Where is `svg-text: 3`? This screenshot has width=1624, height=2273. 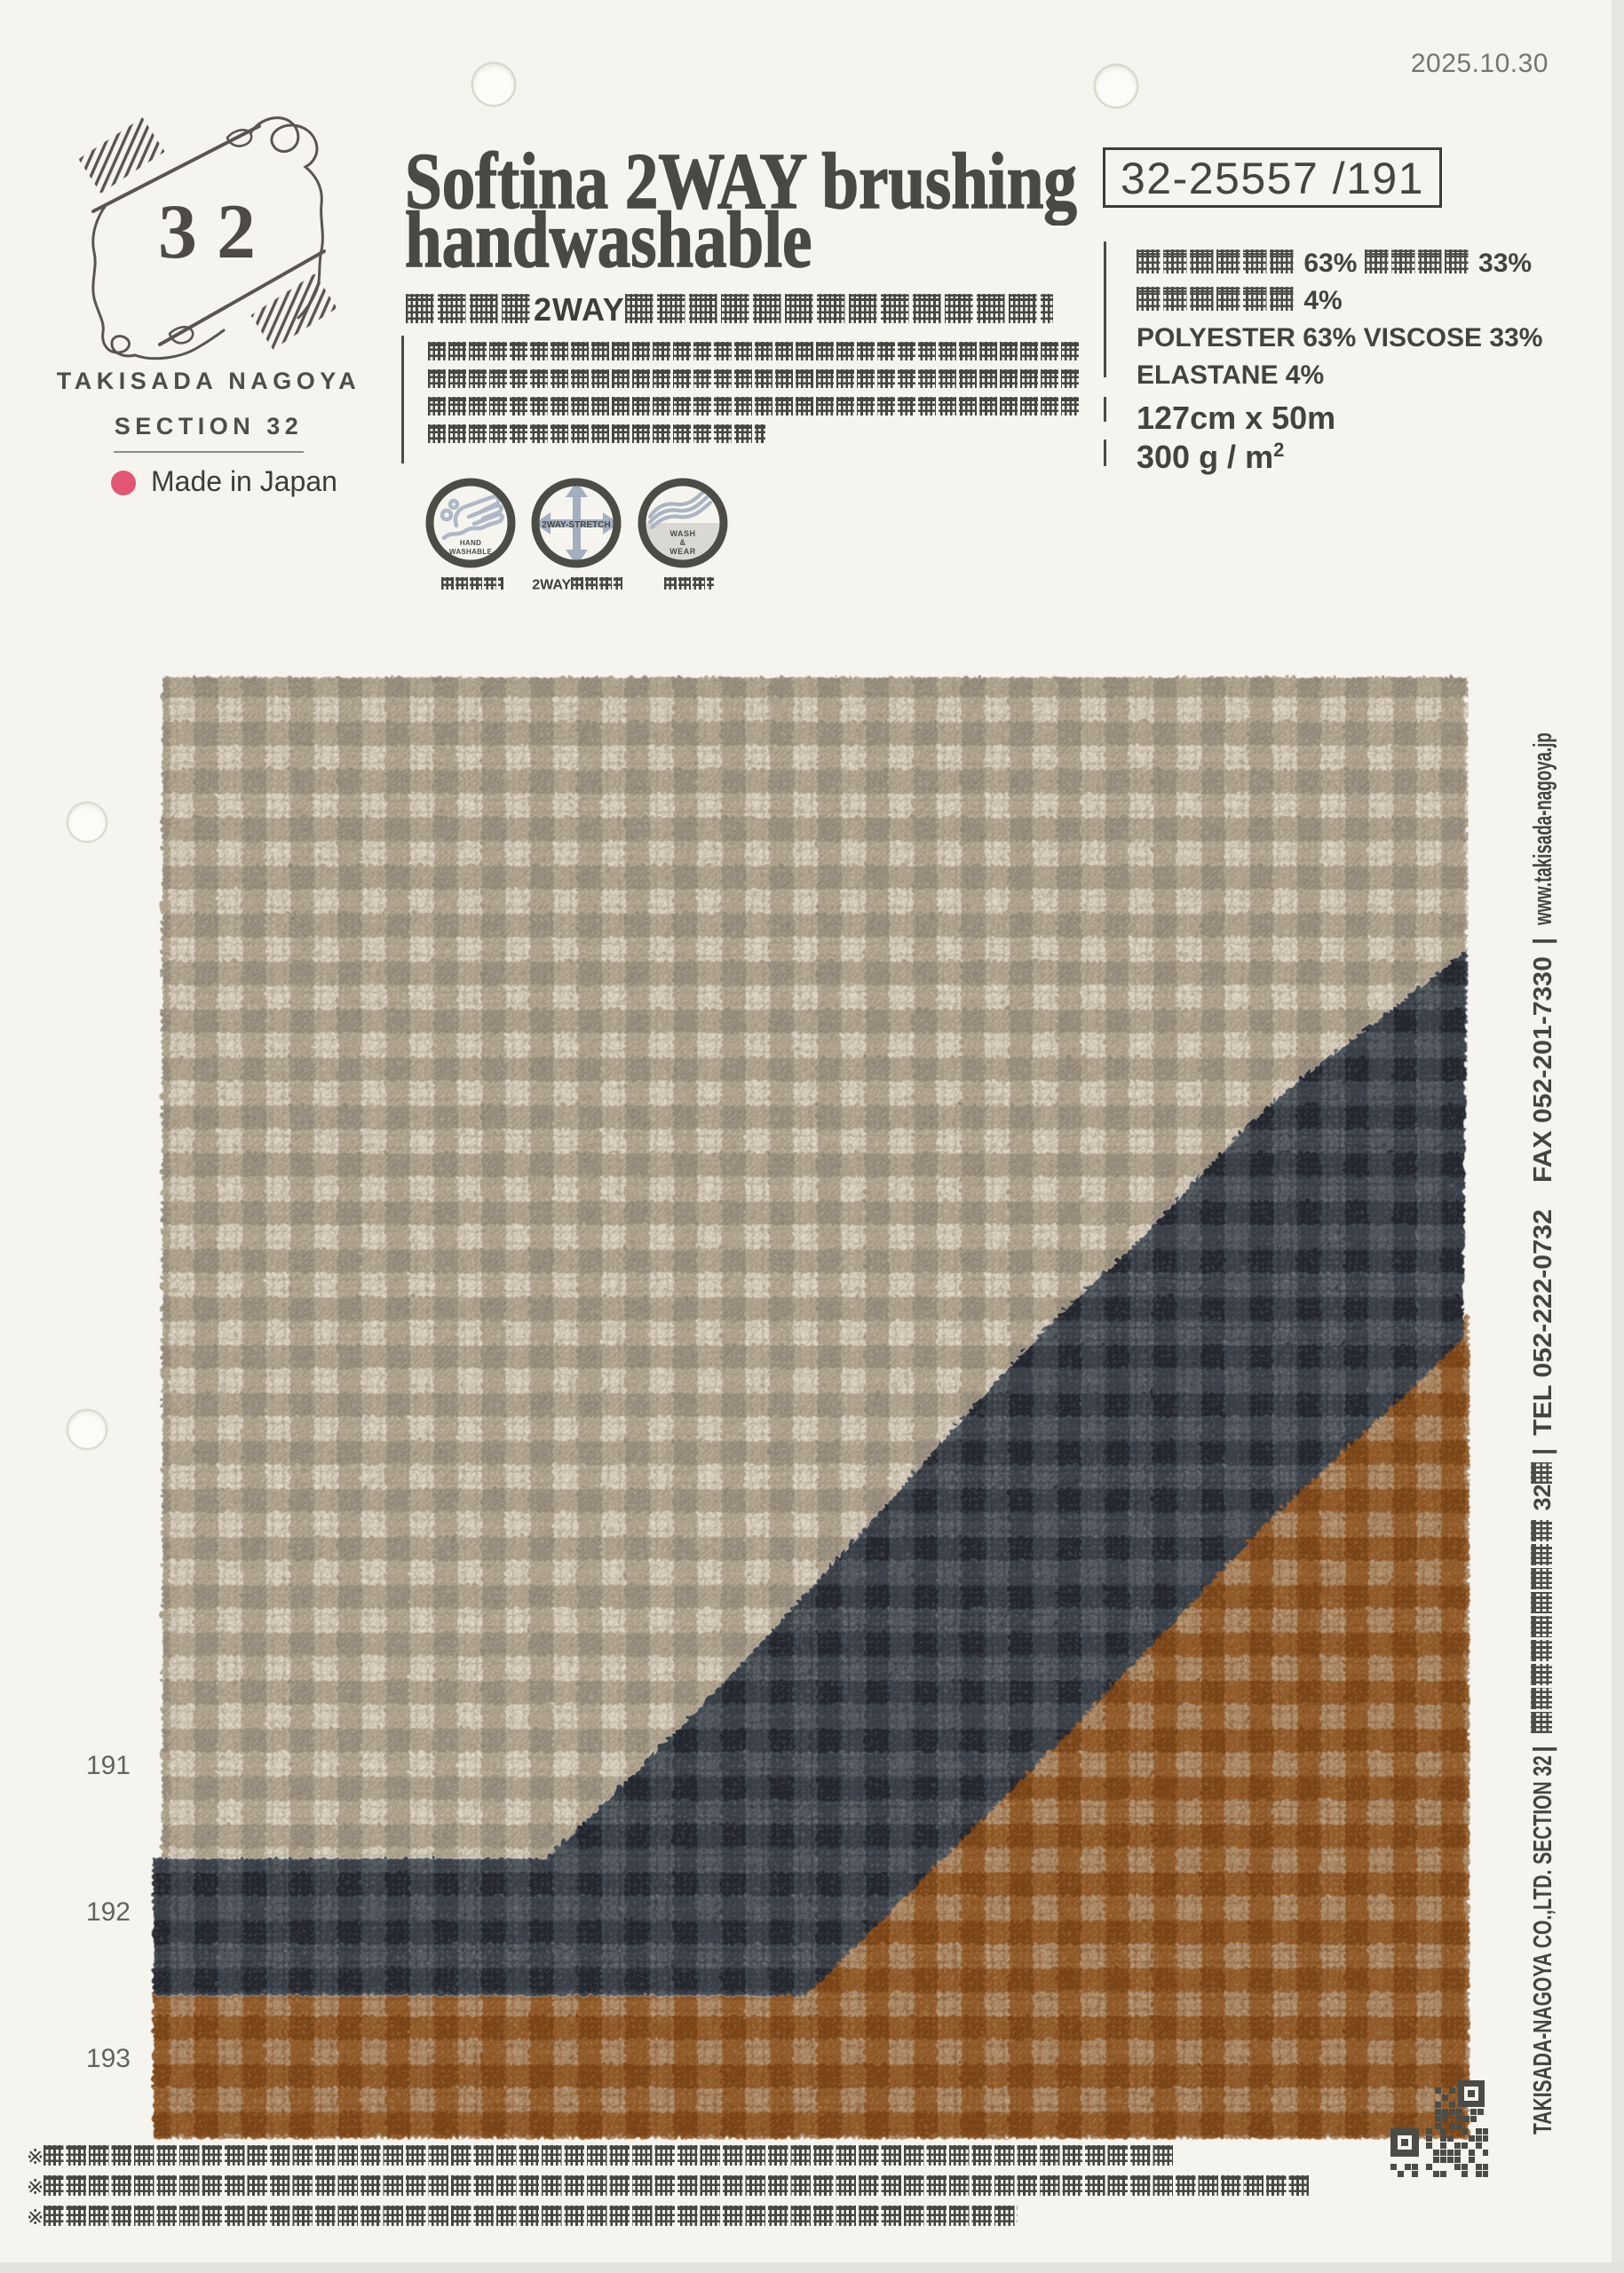
svg-text: 3 is located at coordinates (177, 232).